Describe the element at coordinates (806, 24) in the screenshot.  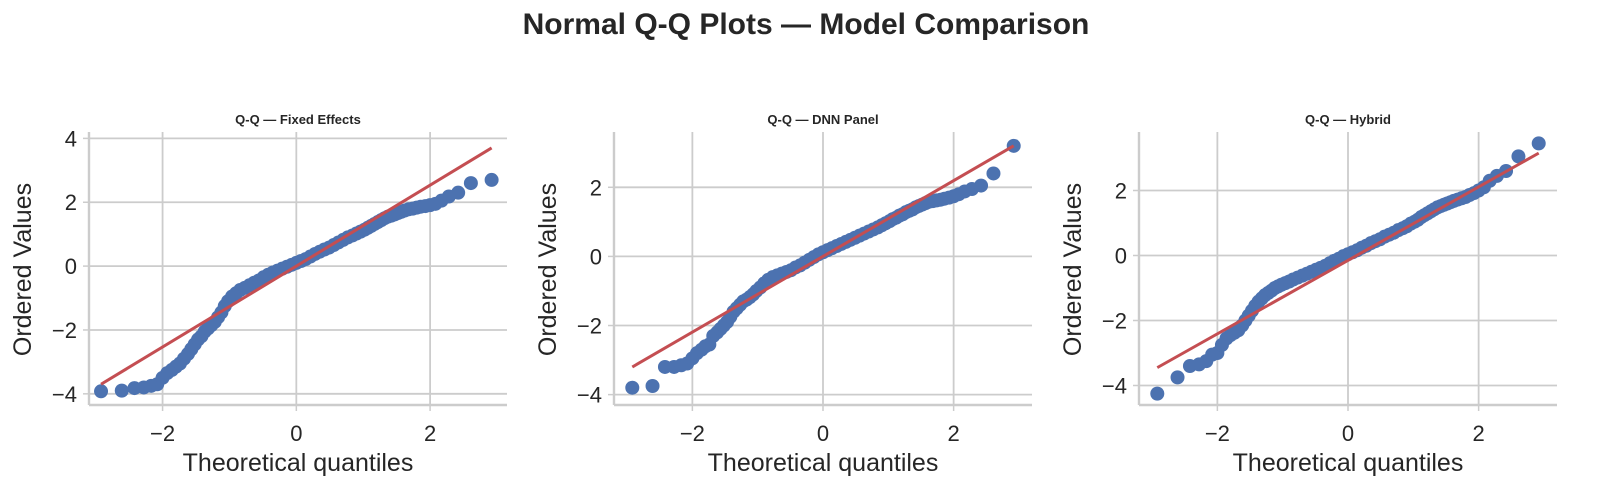
I see `figure-title: Normal Q-Q Plots — Model Comparison` at that location.